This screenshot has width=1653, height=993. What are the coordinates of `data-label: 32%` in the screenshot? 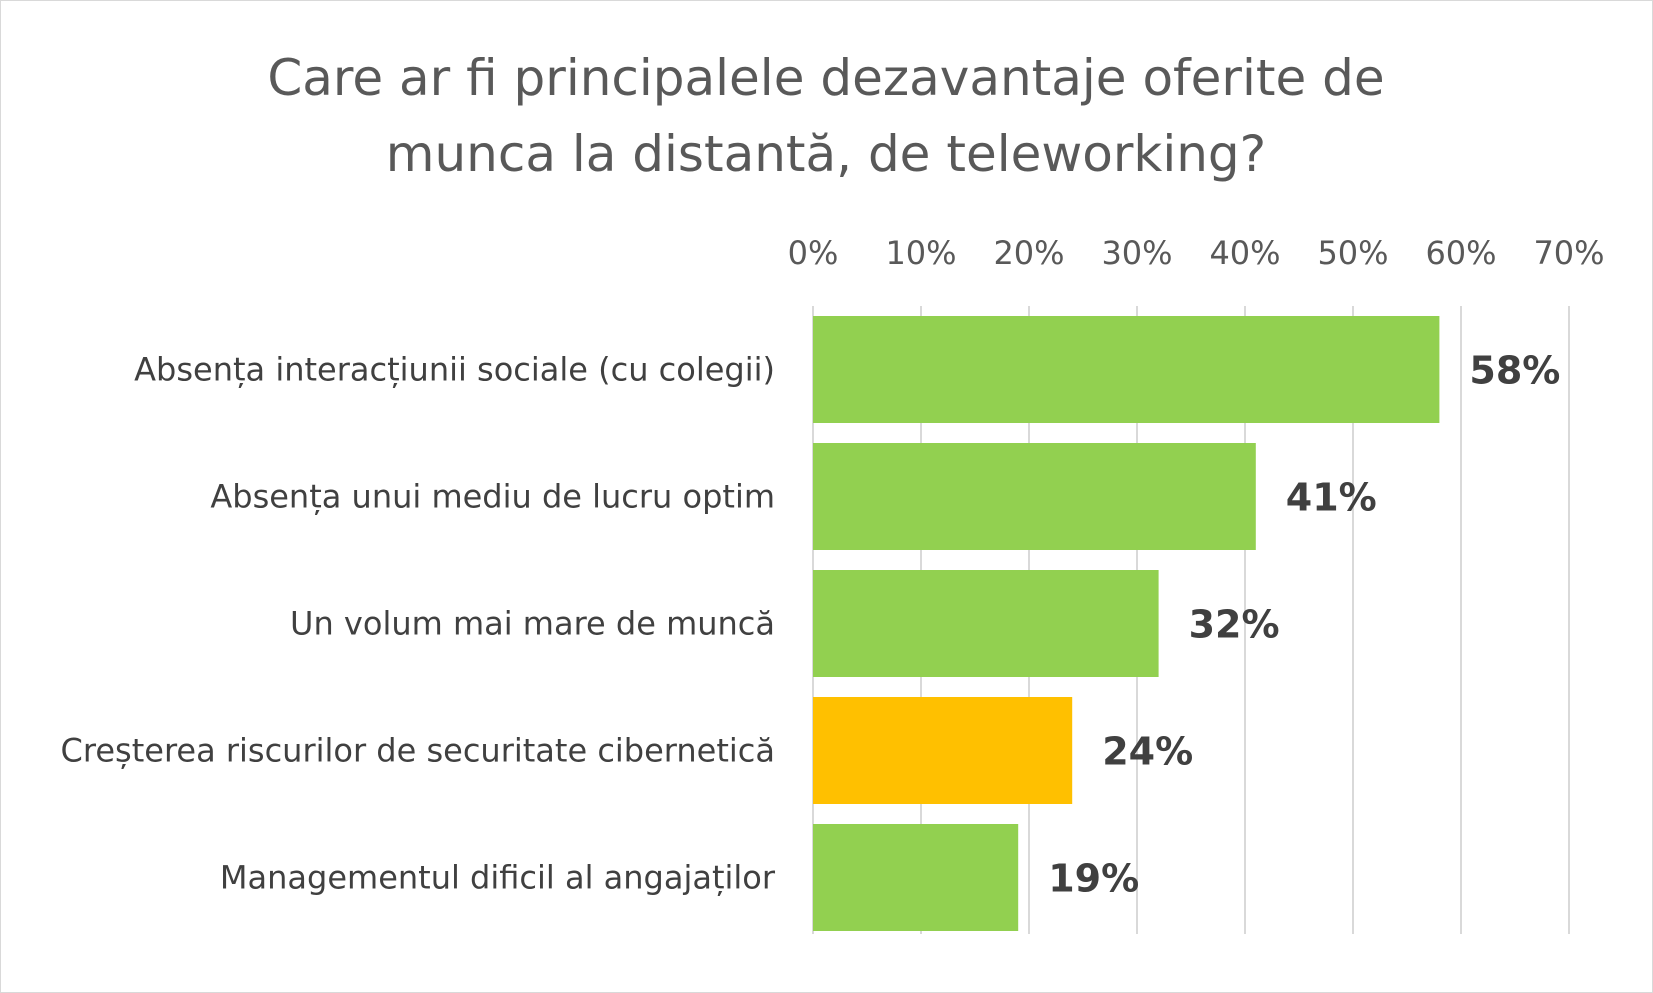 It's located at (1234, 625).